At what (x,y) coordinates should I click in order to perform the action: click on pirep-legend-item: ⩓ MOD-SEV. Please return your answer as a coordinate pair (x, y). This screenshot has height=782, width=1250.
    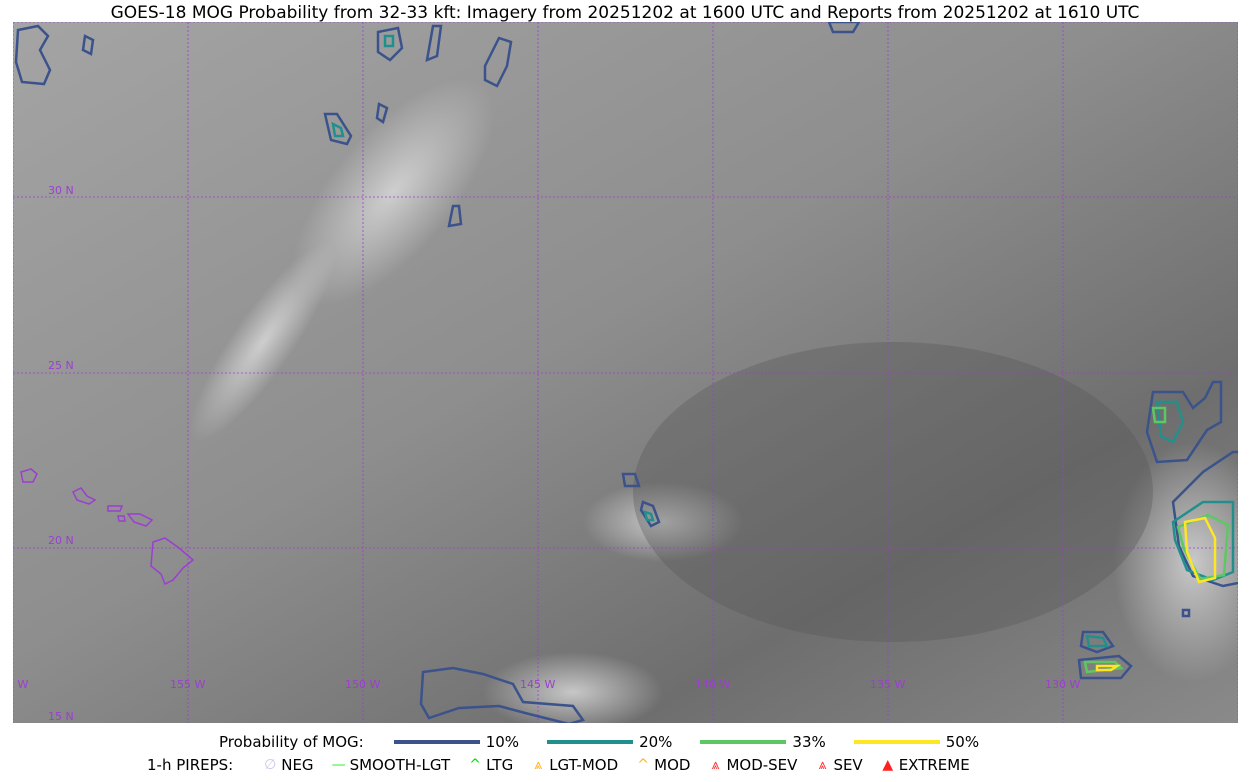
    Looking at the image, I should click on (751, 765).